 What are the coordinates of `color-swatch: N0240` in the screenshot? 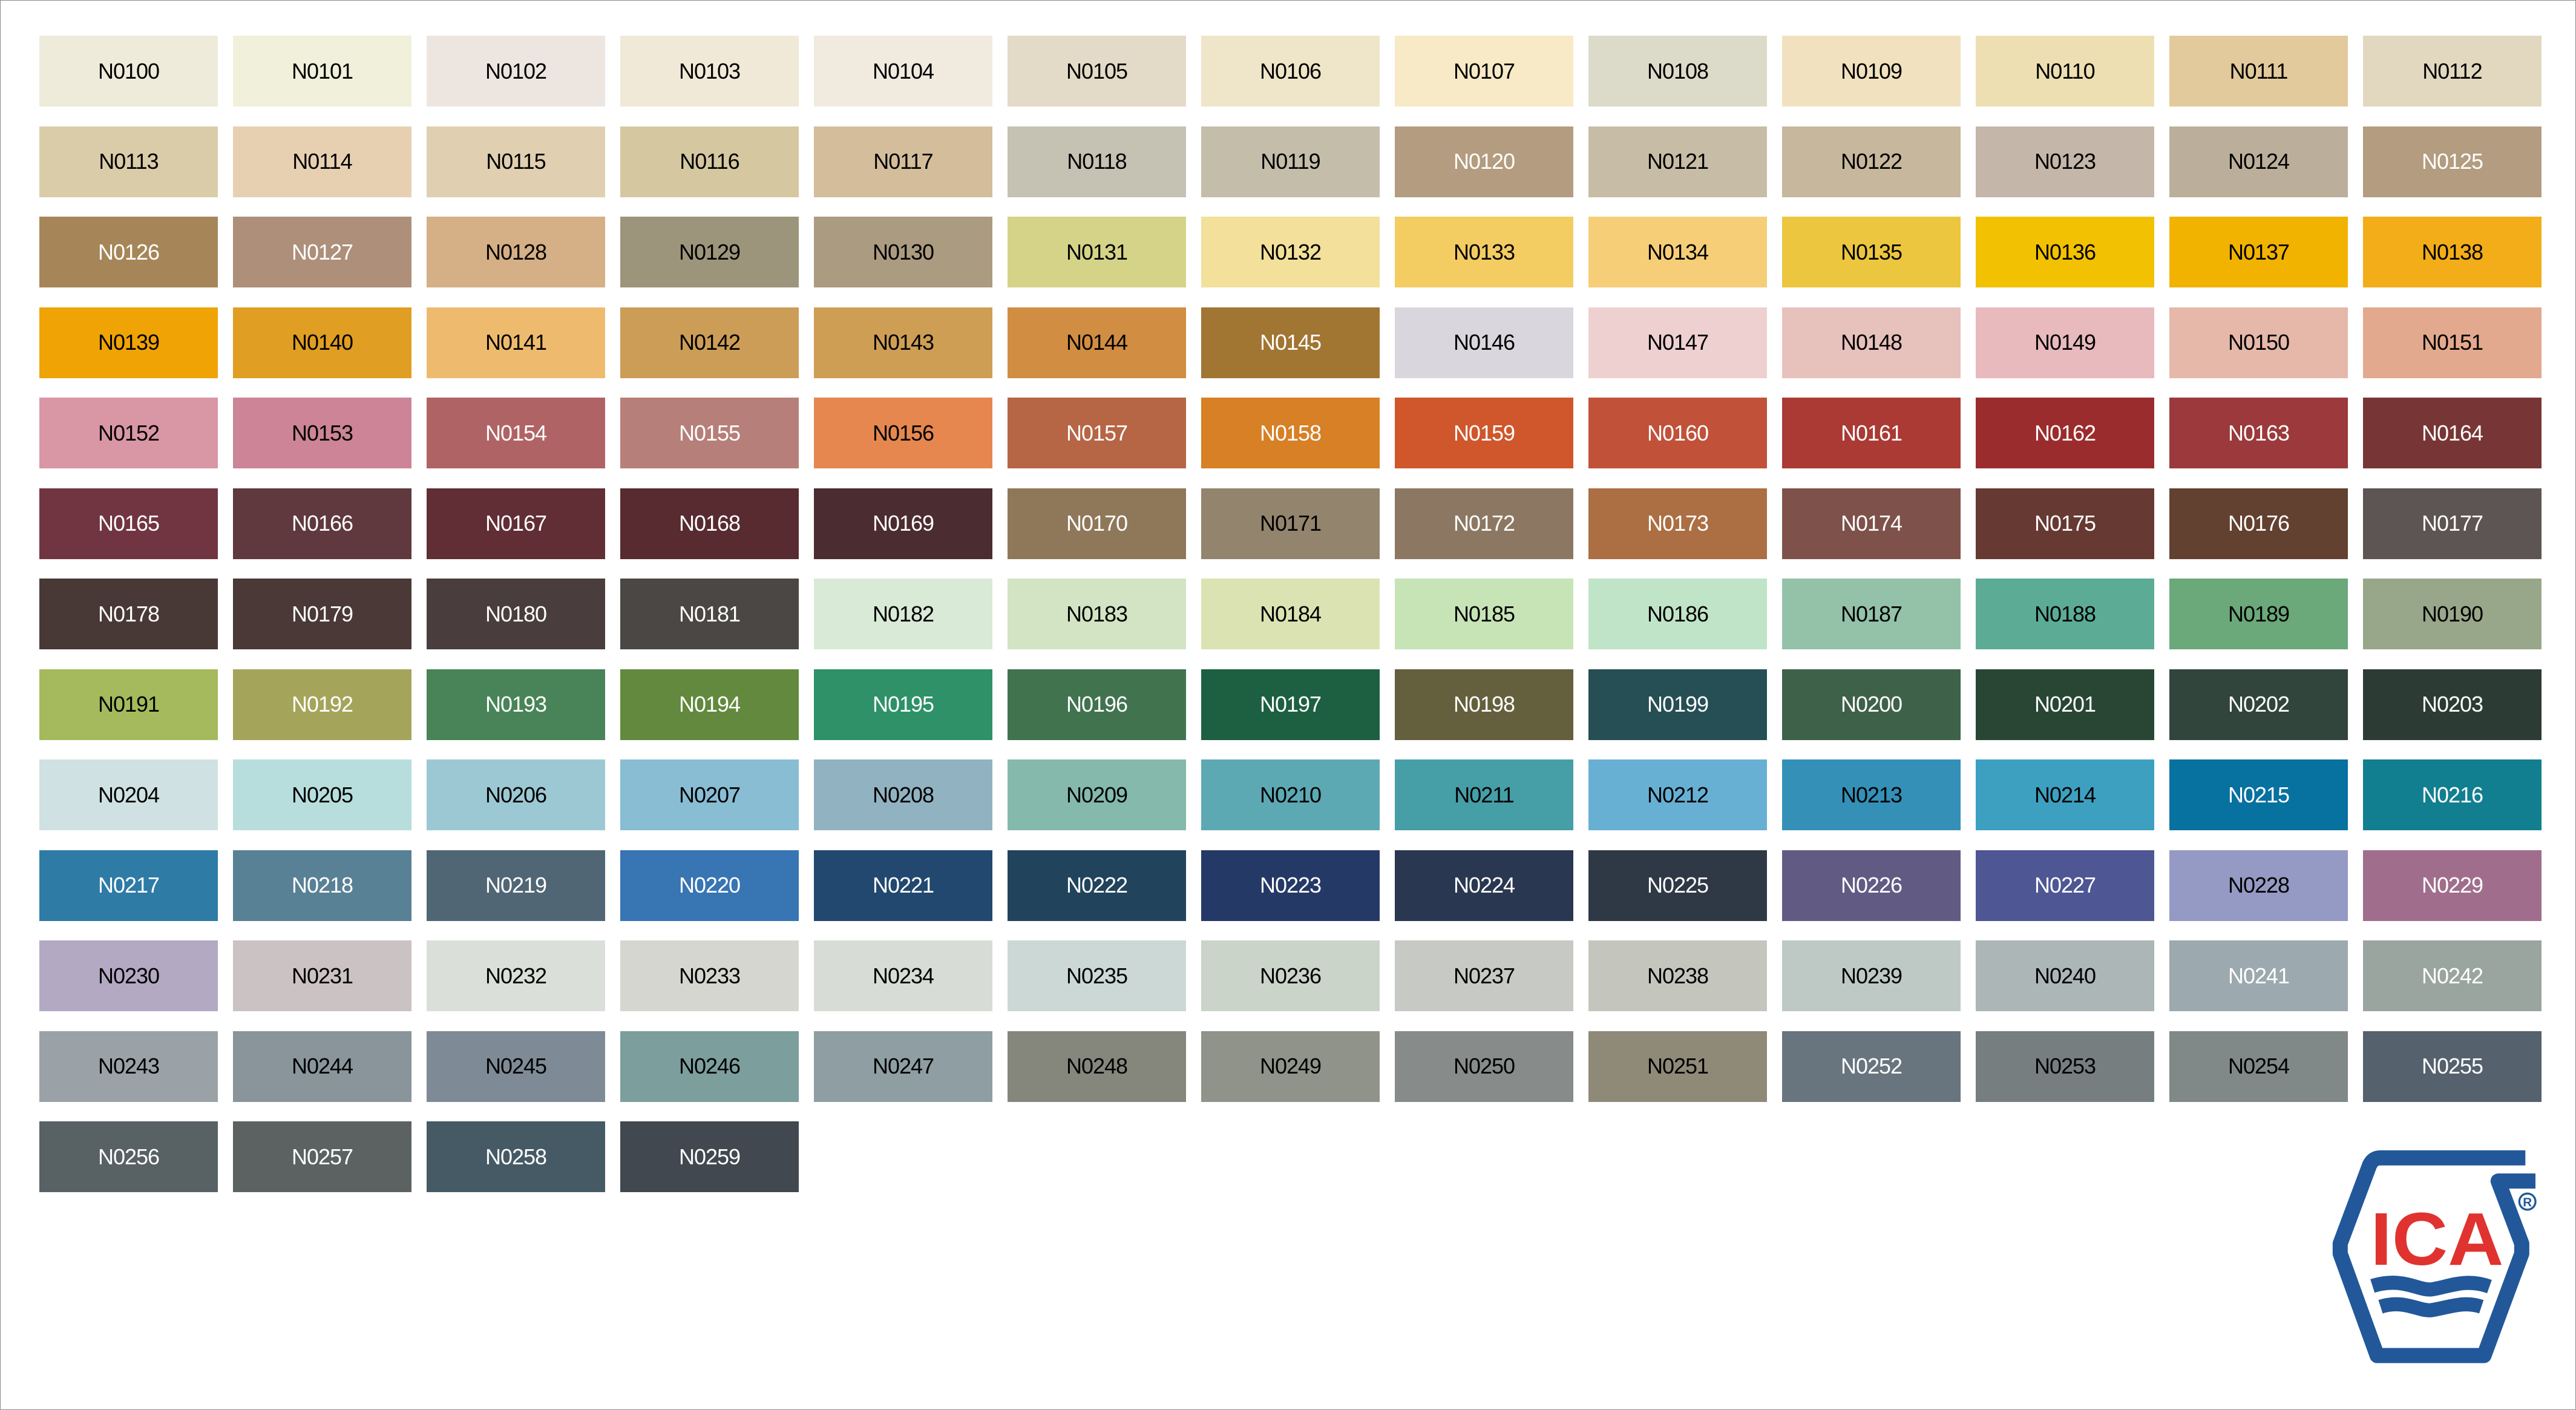 It's located at (2065, 975).